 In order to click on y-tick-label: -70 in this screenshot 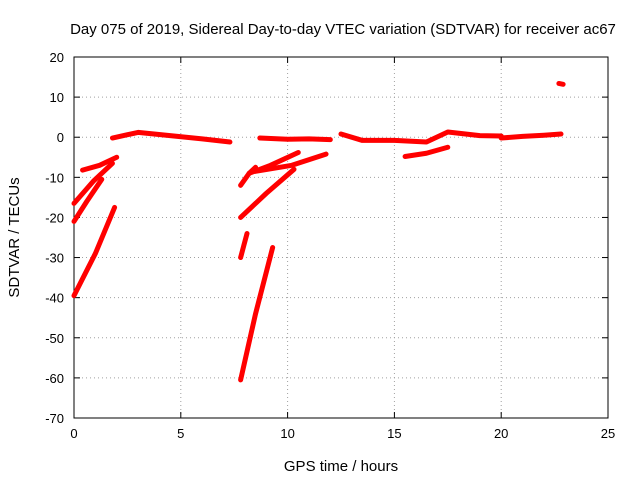, I will do `click(54, 418)`.